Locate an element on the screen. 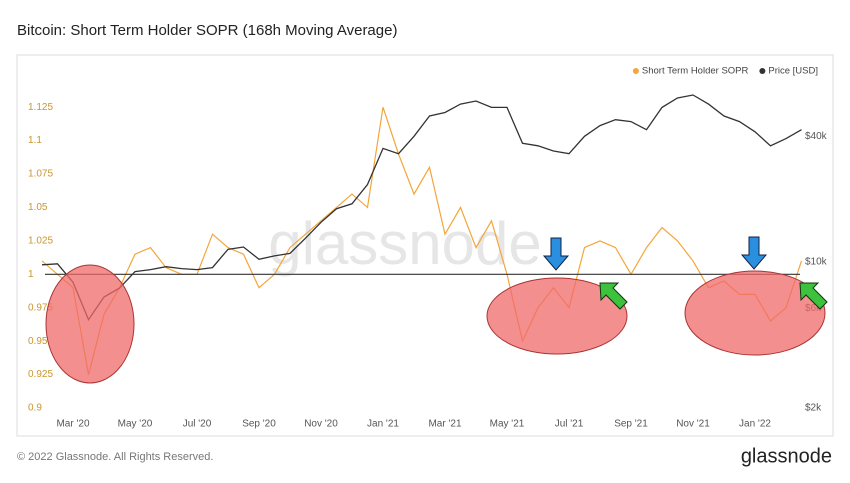 The width and height of the screenshot is (850, 483). y-tick-label: 1.125 is located at coordinates (40, 107).